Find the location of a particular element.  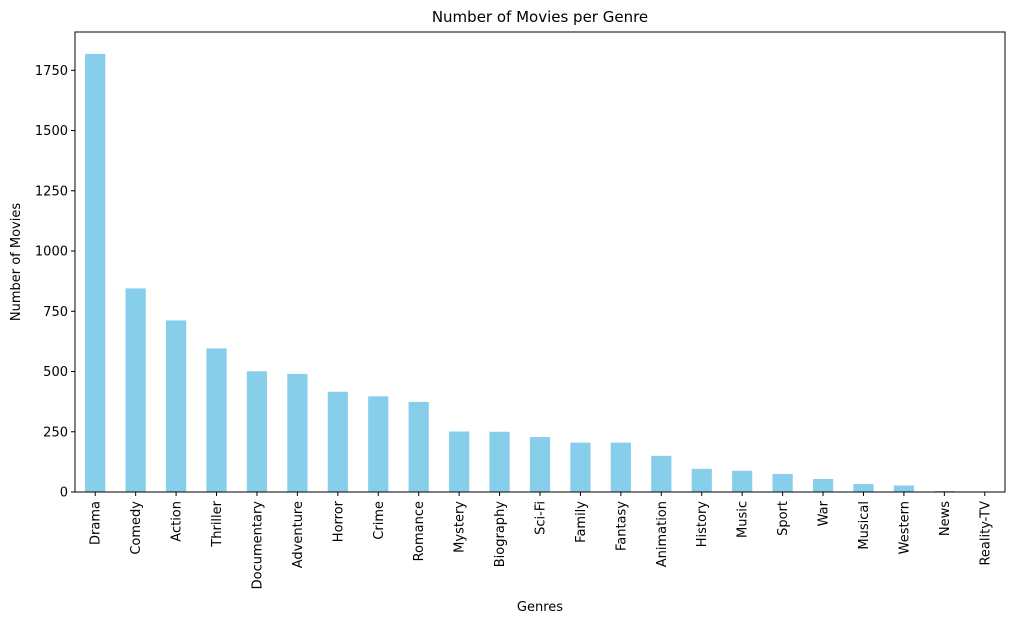

x-tick-label: Crime is located at coordinates (379, 520).